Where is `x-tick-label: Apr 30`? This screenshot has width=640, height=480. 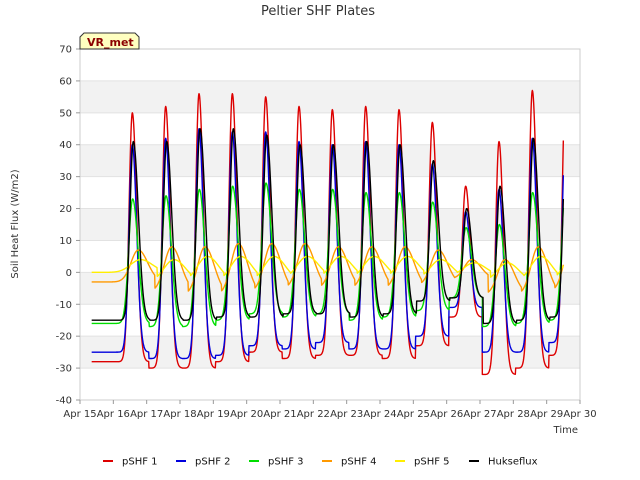 x-tick-label: Apr 30 is located at coordinates (579, 414).